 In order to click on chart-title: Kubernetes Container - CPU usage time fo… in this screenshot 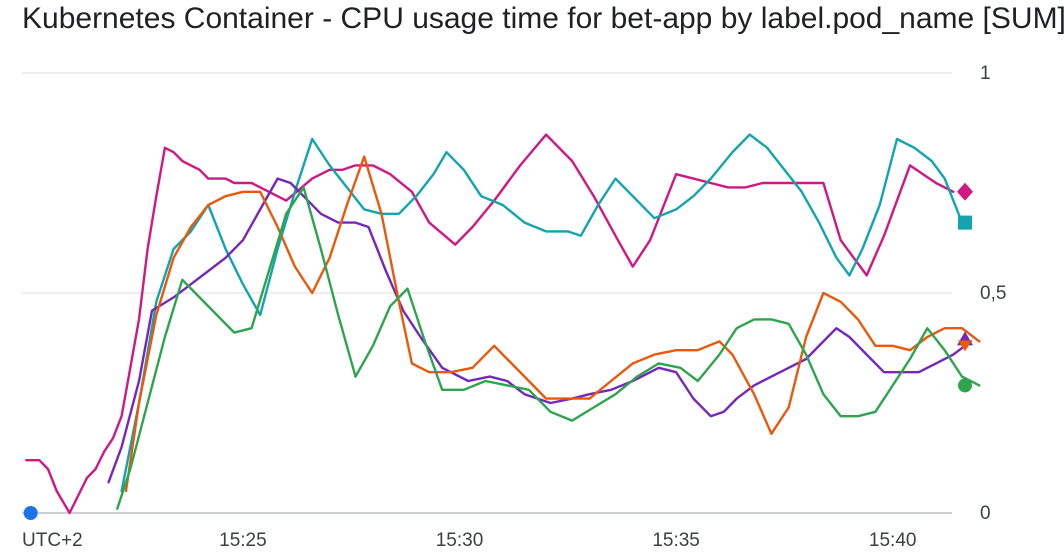, I will do `click(543, 18)`.